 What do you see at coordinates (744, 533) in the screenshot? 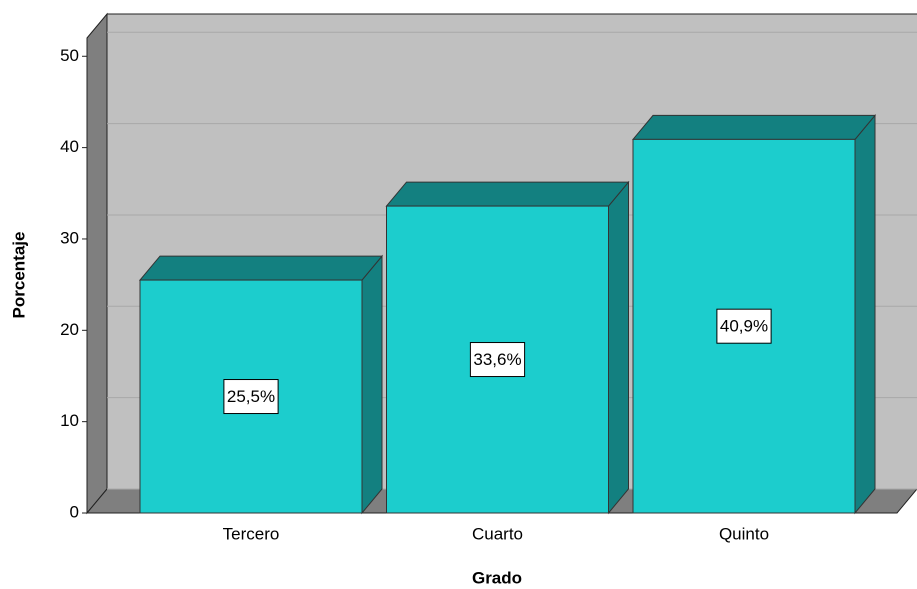
I see `x-tick-label: Quinto` at bounding box center [744, 533].